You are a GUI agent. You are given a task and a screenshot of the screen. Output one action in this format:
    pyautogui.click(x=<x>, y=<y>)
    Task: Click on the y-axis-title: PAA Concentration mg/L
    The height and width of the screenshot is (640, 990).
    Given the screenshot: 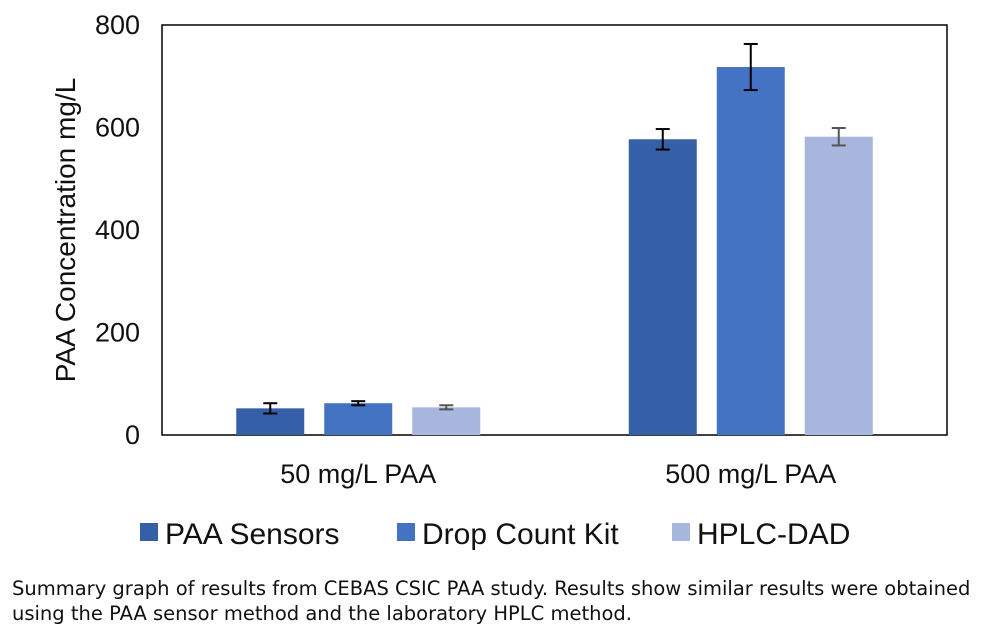 What is the action you would take?
    pyautogui.click(x=65, y=230)
    